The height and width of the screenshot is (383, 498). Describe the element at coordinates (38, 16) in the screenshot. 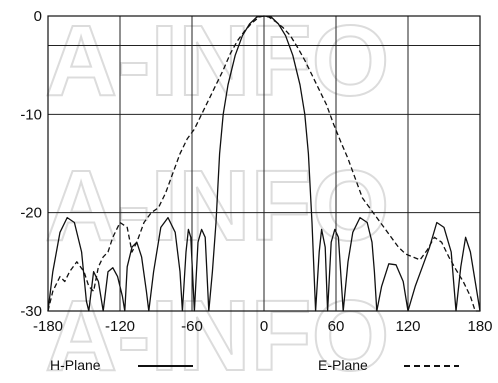

I see `y-tick-label: 0` at that location.